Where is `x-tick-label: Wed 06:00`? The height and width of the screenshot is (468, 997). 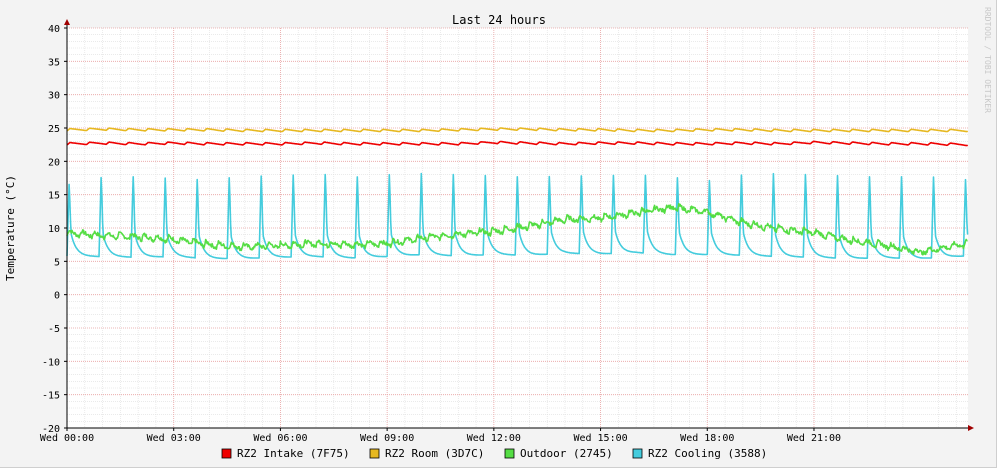
x-tick-label: Wed 06:00 is located at coordinates (280, 438).